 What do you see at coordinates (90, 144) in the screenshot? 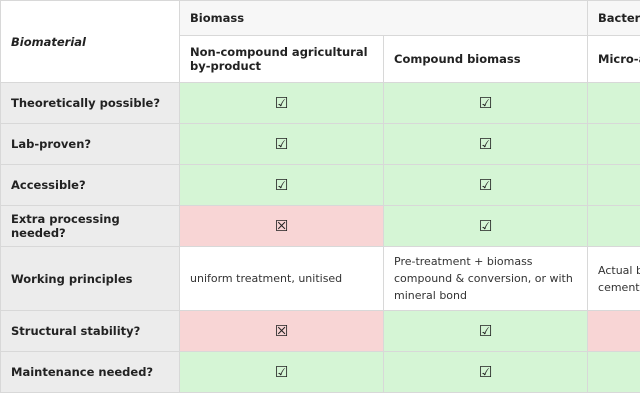
I see `row-label: Lab-proven?` at bounding box center [90, 144].